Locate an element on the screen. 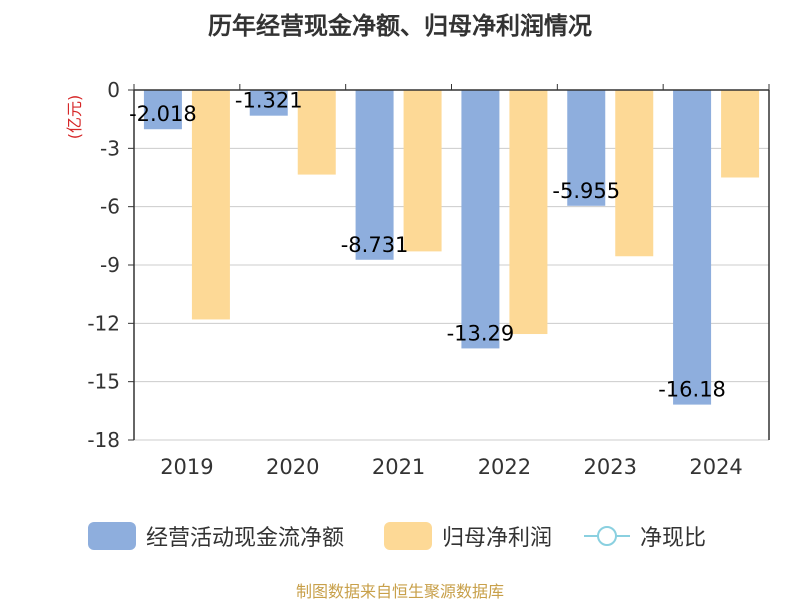  x-tick-label: 2023 is located at coordinates (610, 467).